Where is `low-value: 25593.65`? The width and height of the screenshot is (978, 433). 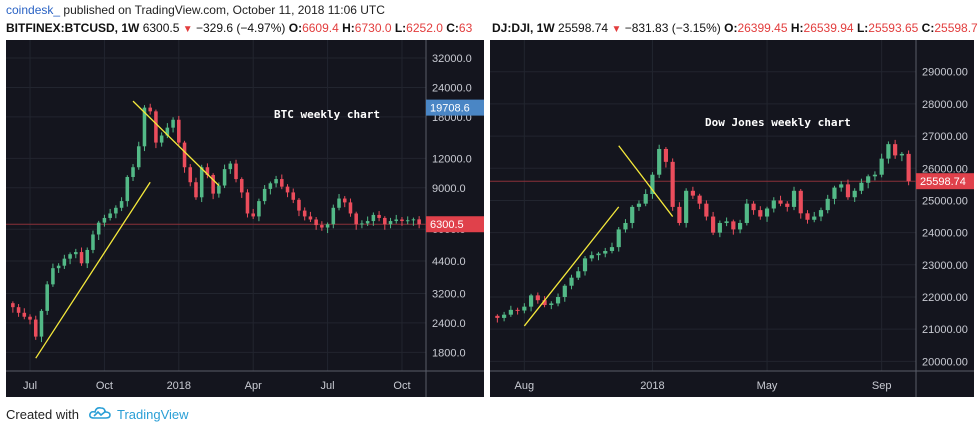 low-value: 25593.65 is located at coordinates (893, 28).